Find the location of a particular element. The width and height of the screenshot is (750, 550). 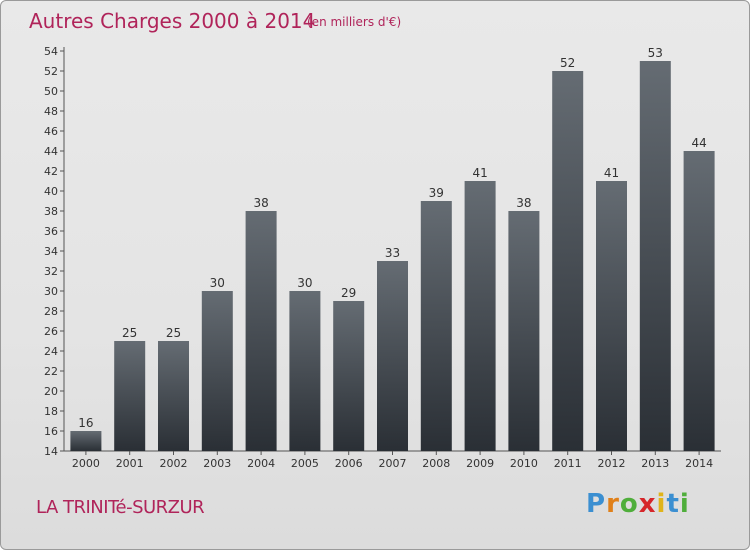

x-tick-label: 2008 is located at coordinates (436, 463).